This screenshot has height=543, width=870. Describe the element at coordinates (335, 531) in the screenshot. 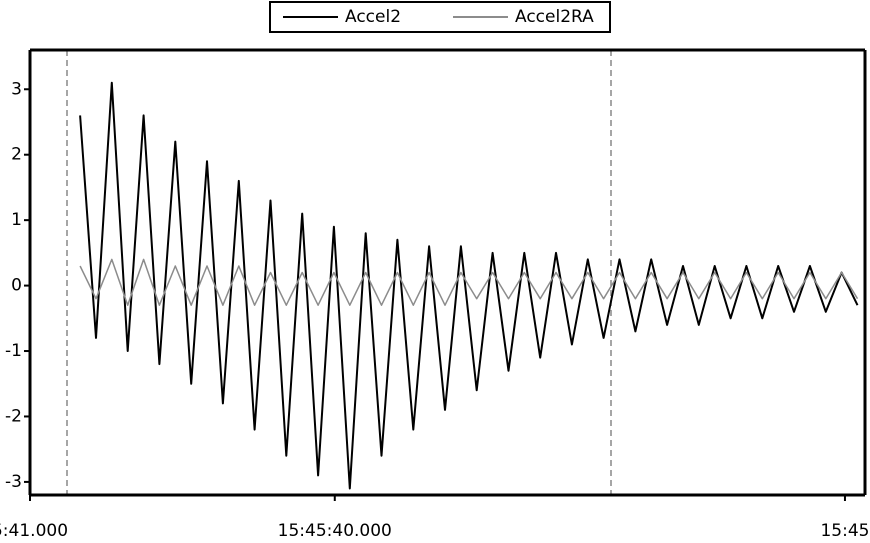

I see `x-tick-label: 15:45:40.000` at that location.